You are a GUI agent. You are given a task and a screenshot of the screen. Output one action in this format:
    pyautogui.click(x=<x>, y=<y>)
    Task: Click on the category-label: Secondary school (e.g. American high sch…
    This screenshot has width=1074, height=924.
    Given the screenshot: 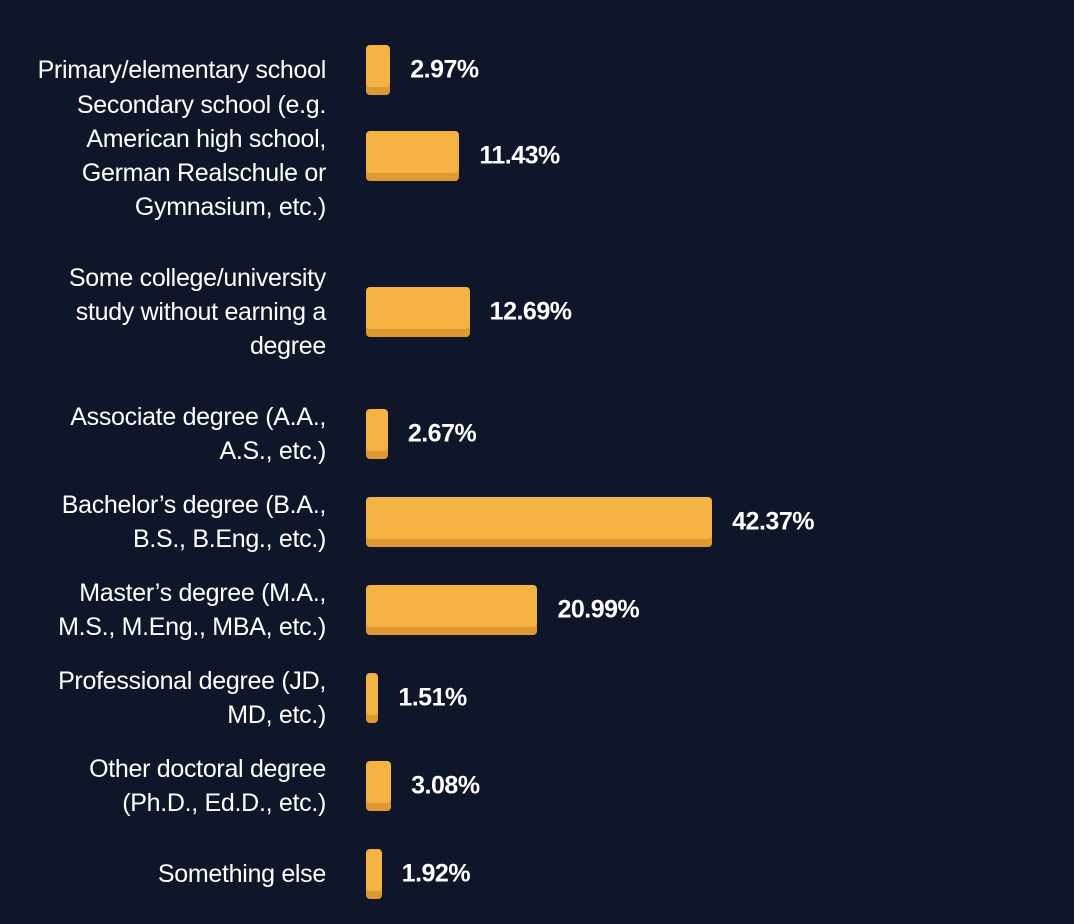 What is the action you would take?
    pyautogui.click(x=201, y=156)
    